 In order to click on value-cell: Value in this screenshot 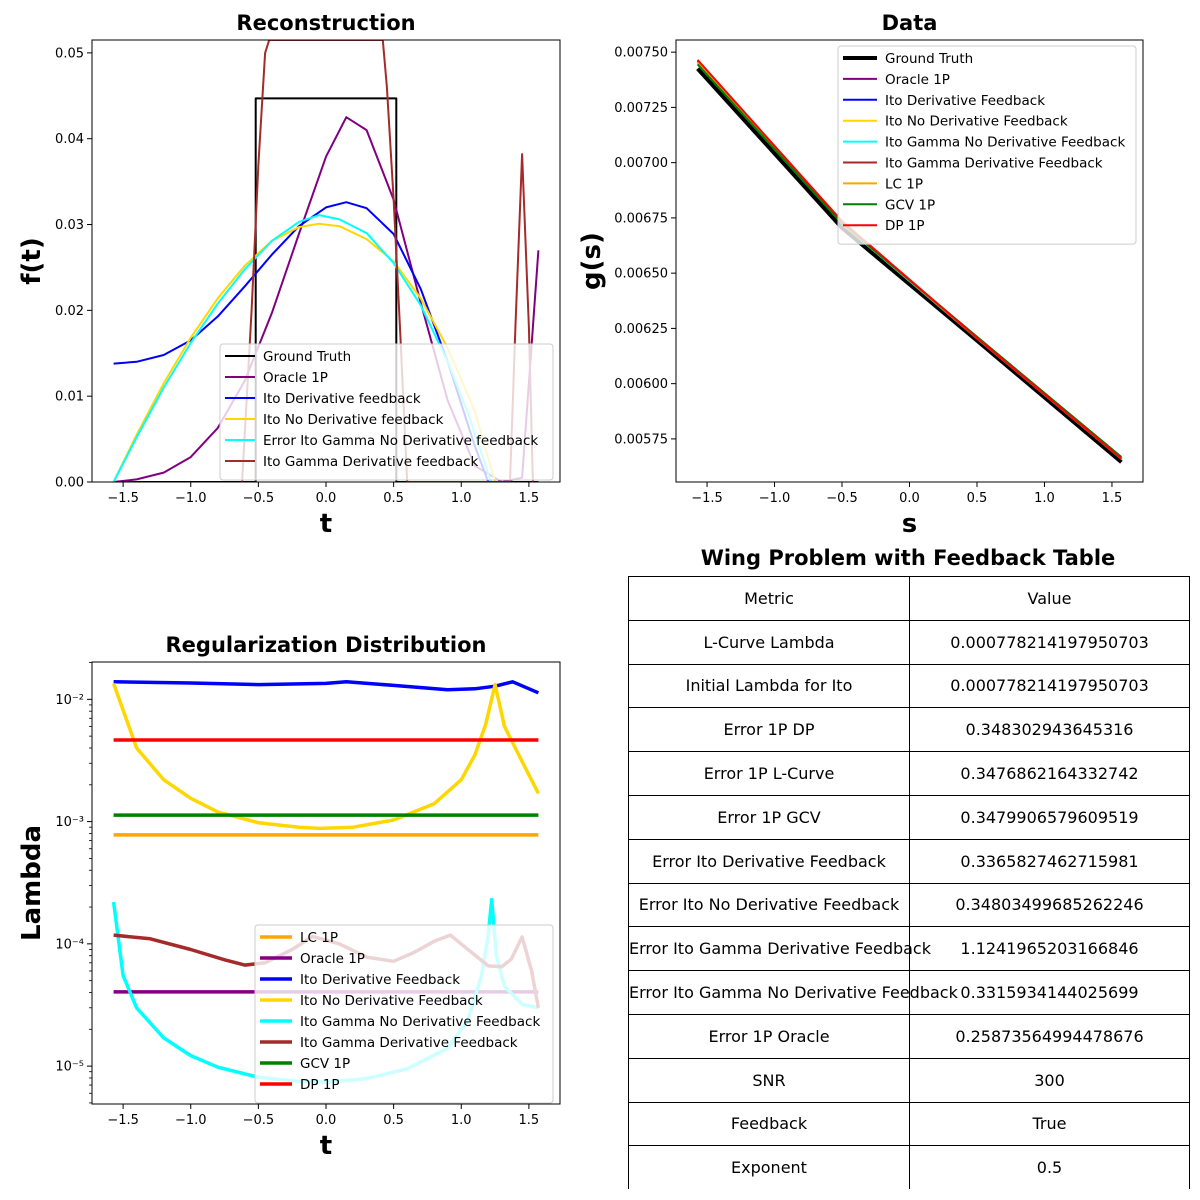, I will do `click(1049, 598)`.